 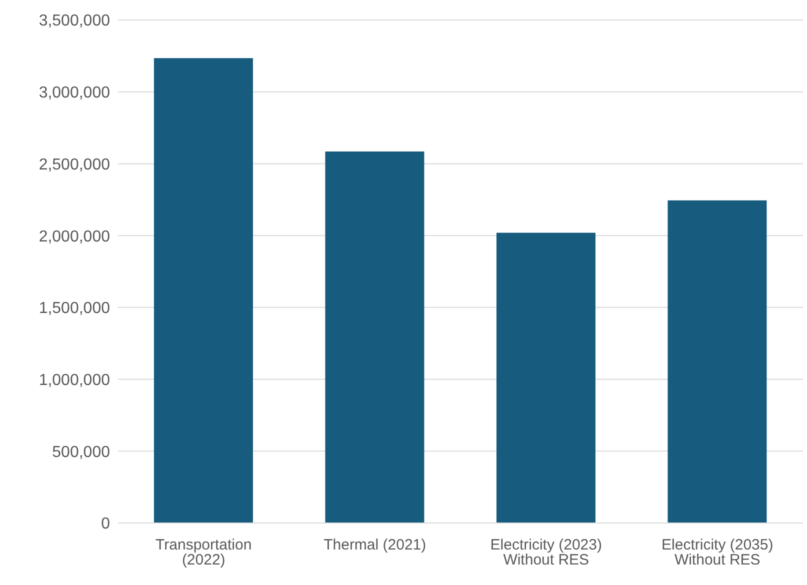 I want to click on x-tick-label: Thermal (2021), so click(x=375, y=545).